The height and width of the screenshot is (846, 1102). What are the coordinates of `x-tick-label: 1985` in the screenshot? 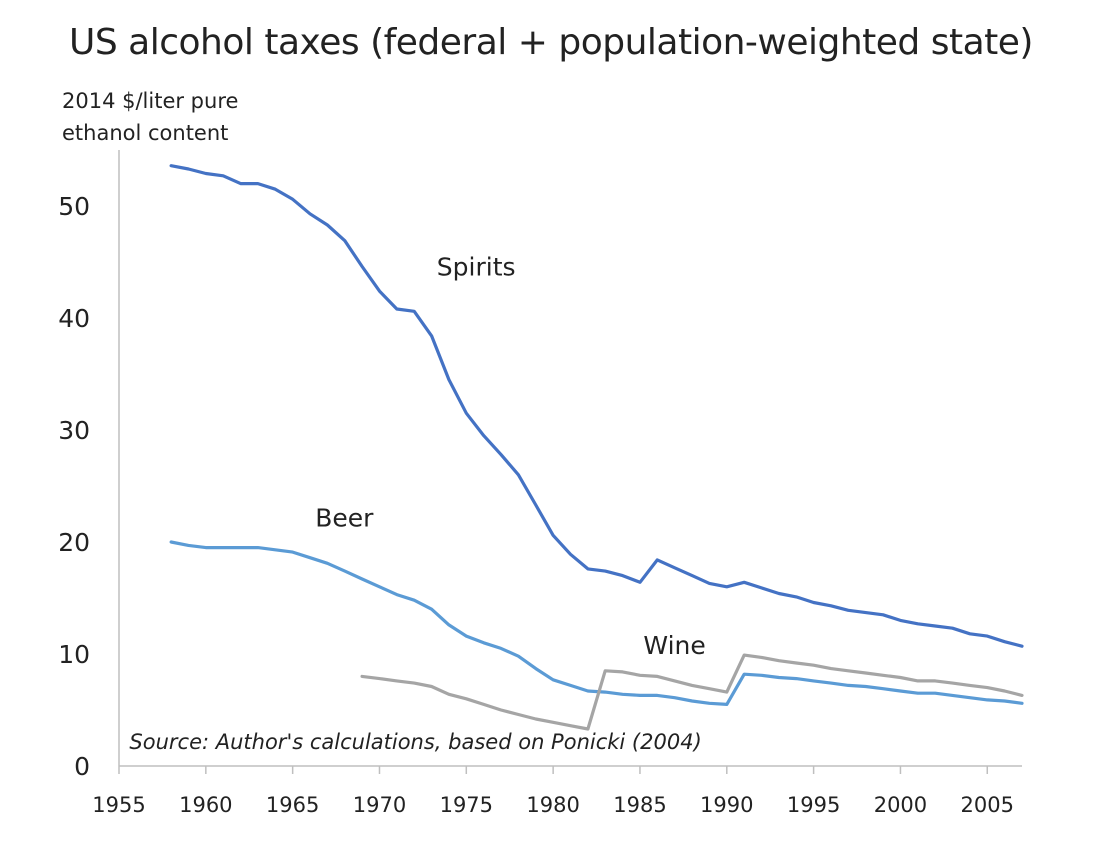 It's located at (639, 805).